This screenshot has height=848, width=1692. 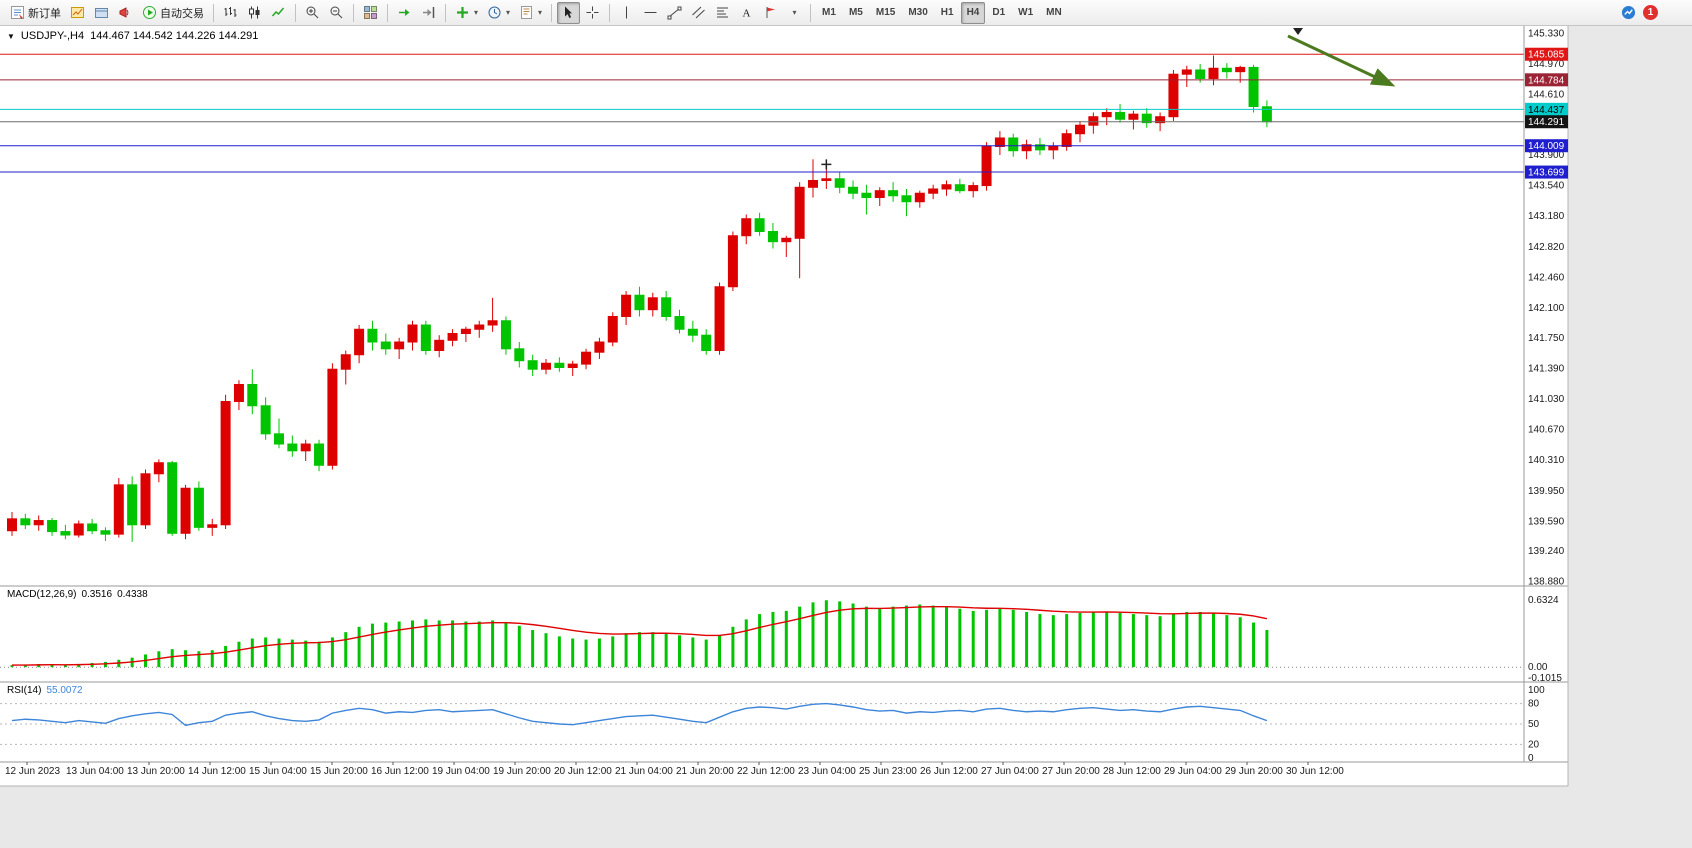 I want to click on community-icon, so click(x=1628, y=12).